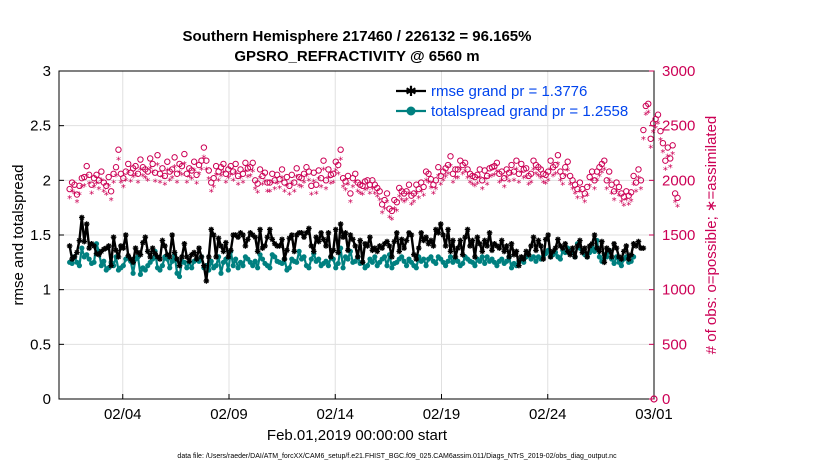 This screenshot has height=470, width=830. I want to click on y-left-tick-label: 1.5, so click(40, 235).